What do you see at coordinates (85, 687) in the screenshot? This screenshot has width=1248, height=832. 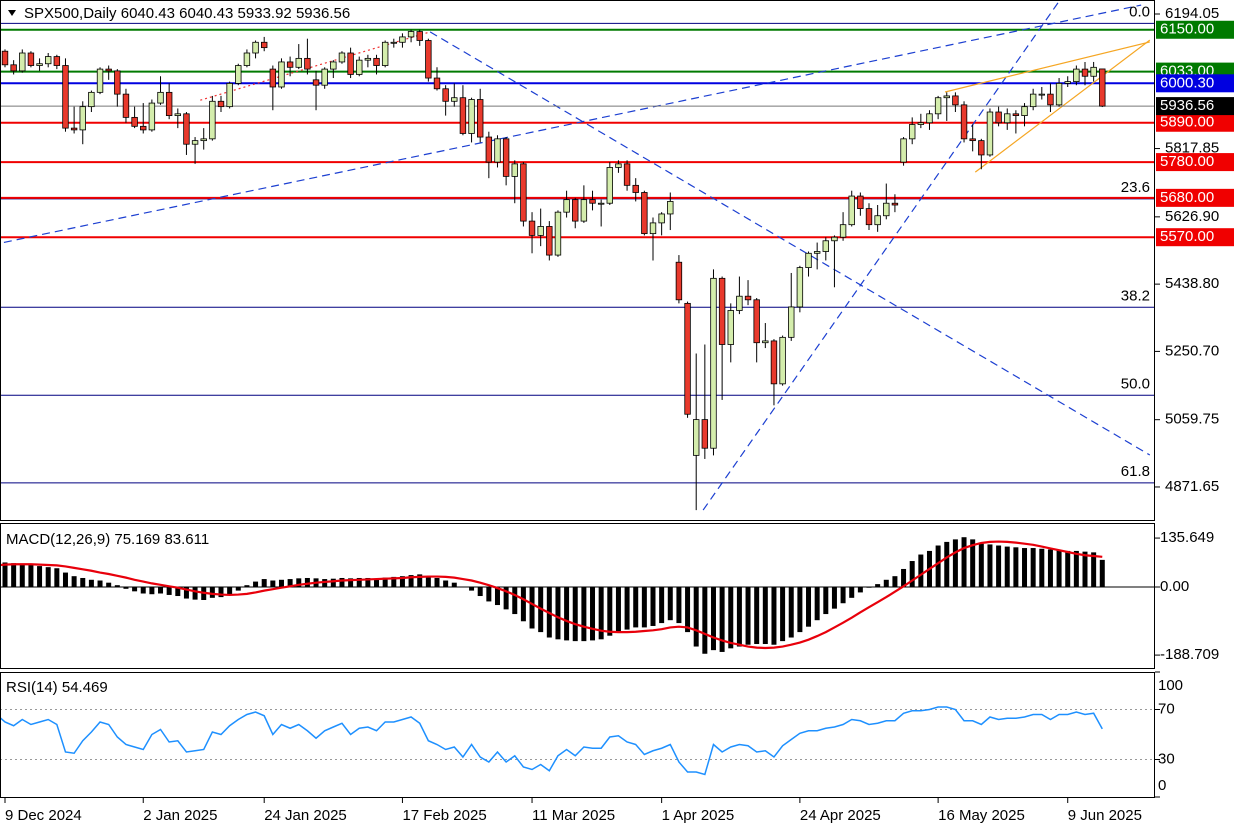 I see `rsi-last: 54.469` at bounding box center [85, 687].